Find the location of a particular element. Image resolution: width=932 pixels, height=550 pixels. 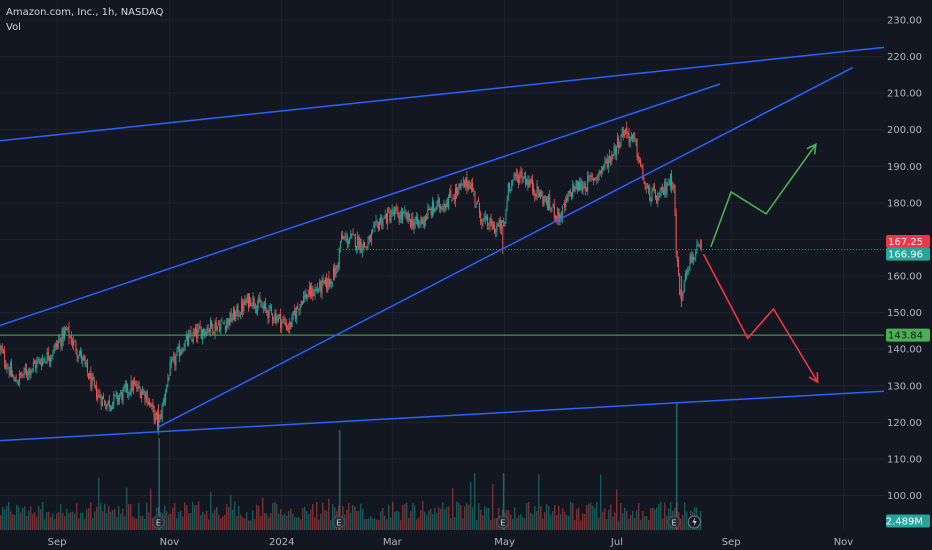

volume-tag-label: 2.489M is located at coordinates (904, 522).